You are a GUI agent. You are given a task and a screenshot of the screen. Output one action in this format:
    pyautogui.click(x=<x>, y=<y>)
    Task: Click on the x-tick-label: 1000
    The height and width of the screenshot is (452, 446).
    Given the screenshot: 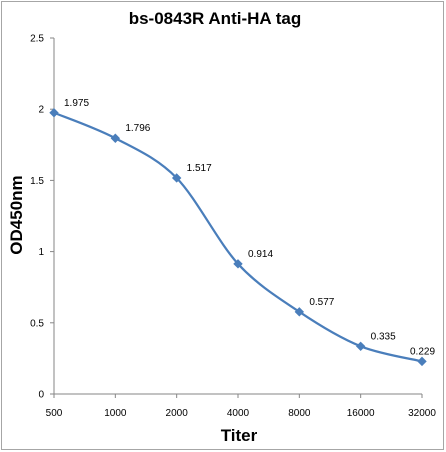 What is the action you would take?
    pyautogui.click(x=115, y=413)
    